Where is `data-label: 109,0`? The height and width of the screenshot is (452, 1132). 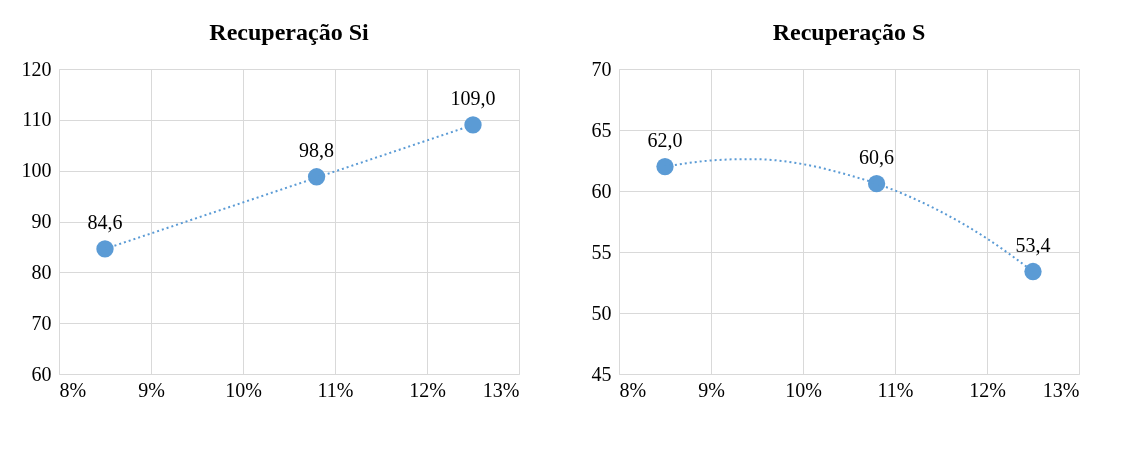
data-label: 109,0 is located at coordinates (473, 97).